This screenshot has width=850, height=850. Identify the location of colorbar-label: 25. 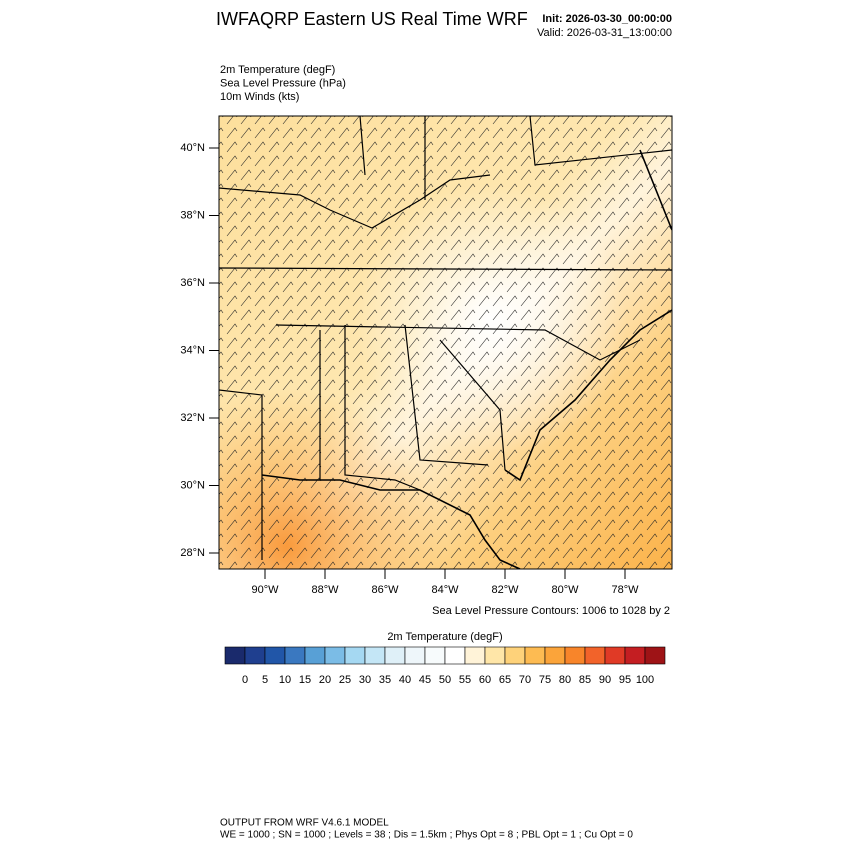
(345, 680).